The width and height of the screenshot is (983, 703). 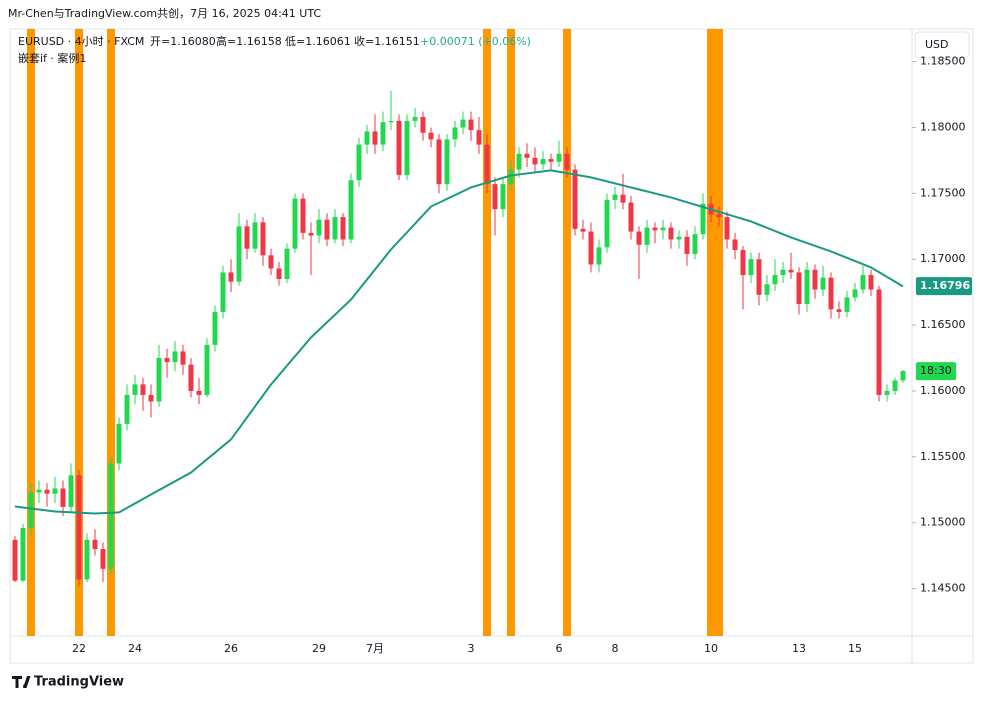 What do you see at coordinates (52, 58) in the screenshot?
I see `indicator-name: 嵌套if · 案例1` at bounding box center [52, 58].